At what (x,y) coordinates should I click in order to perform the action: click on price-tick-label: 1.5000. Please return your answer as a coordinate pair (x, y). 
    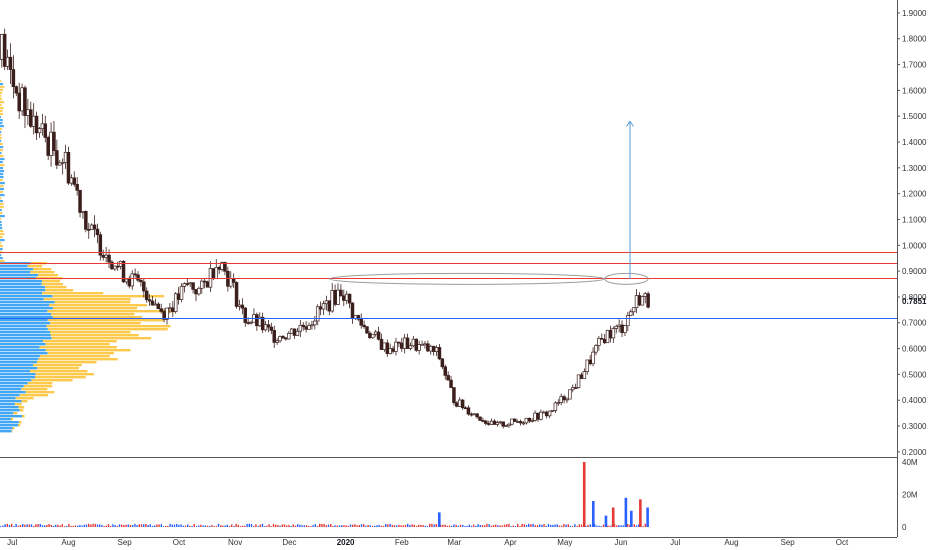
    Looking at the image, I should click on (914, 116).